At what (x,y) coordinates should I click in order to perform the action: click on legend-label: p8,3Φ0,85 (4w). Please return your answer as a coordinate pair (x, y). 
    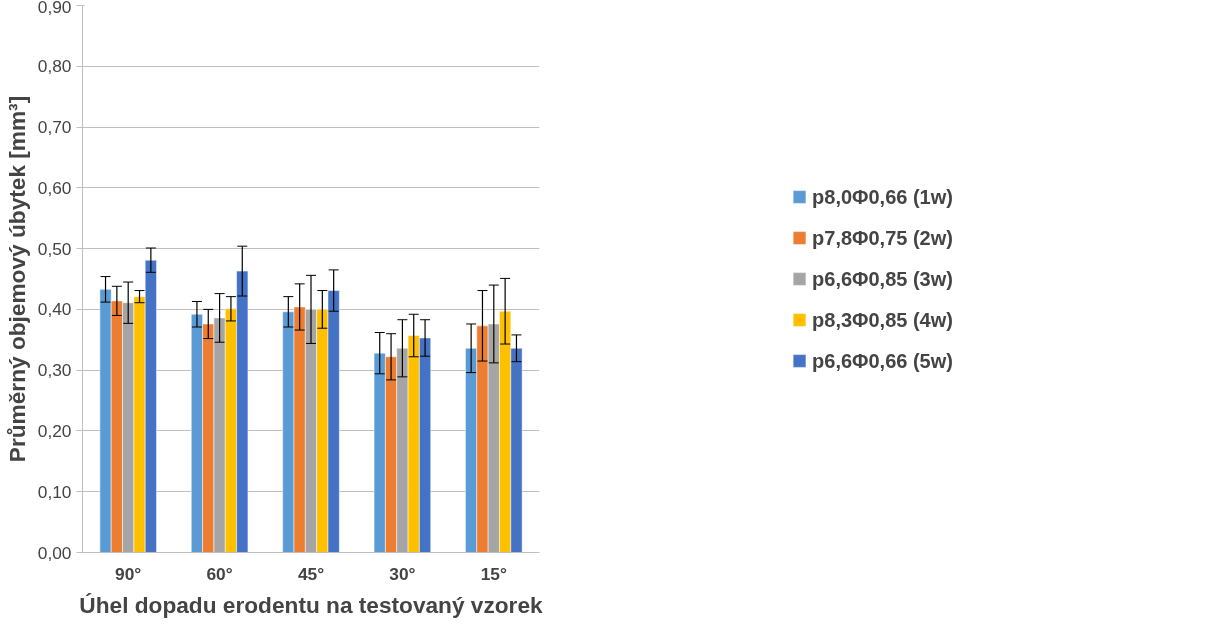
    Looking at the image, I should click on (882, 319).